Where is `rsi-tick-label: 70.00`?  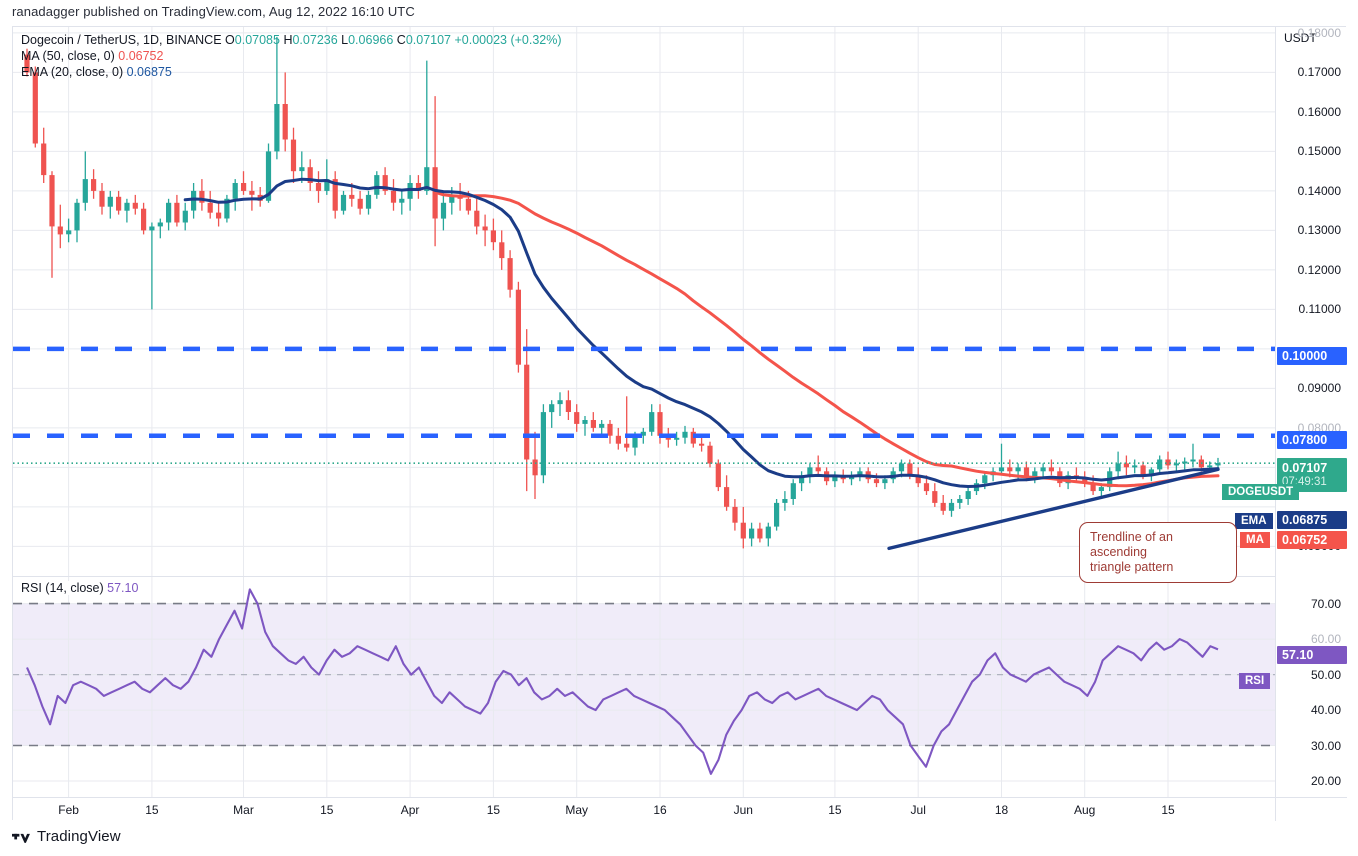 rsi-tick-label: 70.00 is located at coordinates (1325, 603).